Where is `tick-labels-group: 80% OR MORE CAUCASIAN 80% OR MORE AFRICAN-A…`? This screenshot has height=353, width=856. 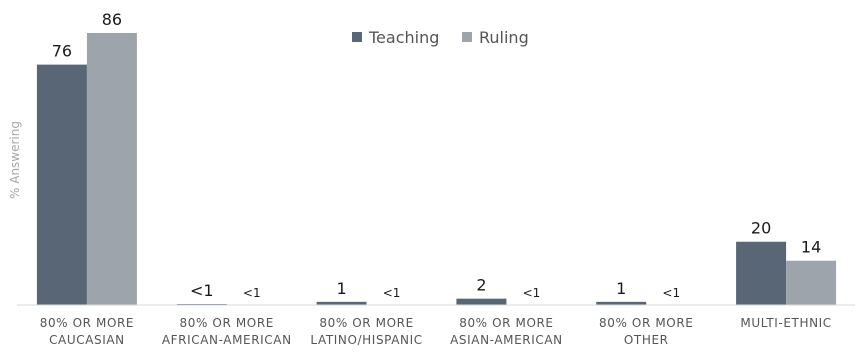 tick-labels-group: 80% OR MORE CAUCASIAN 80% OR MORE AFRICAN-A… is located at coordinates (435, 331).